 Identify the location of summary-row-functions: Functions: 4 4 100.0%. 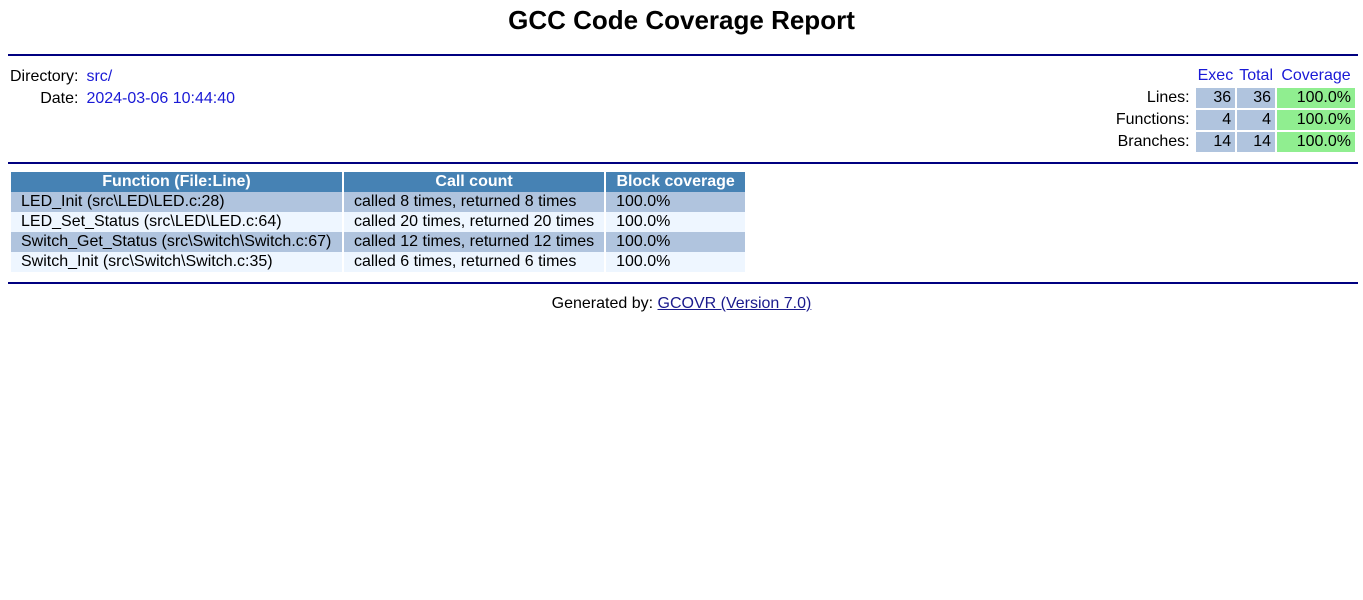
(1235, 120).